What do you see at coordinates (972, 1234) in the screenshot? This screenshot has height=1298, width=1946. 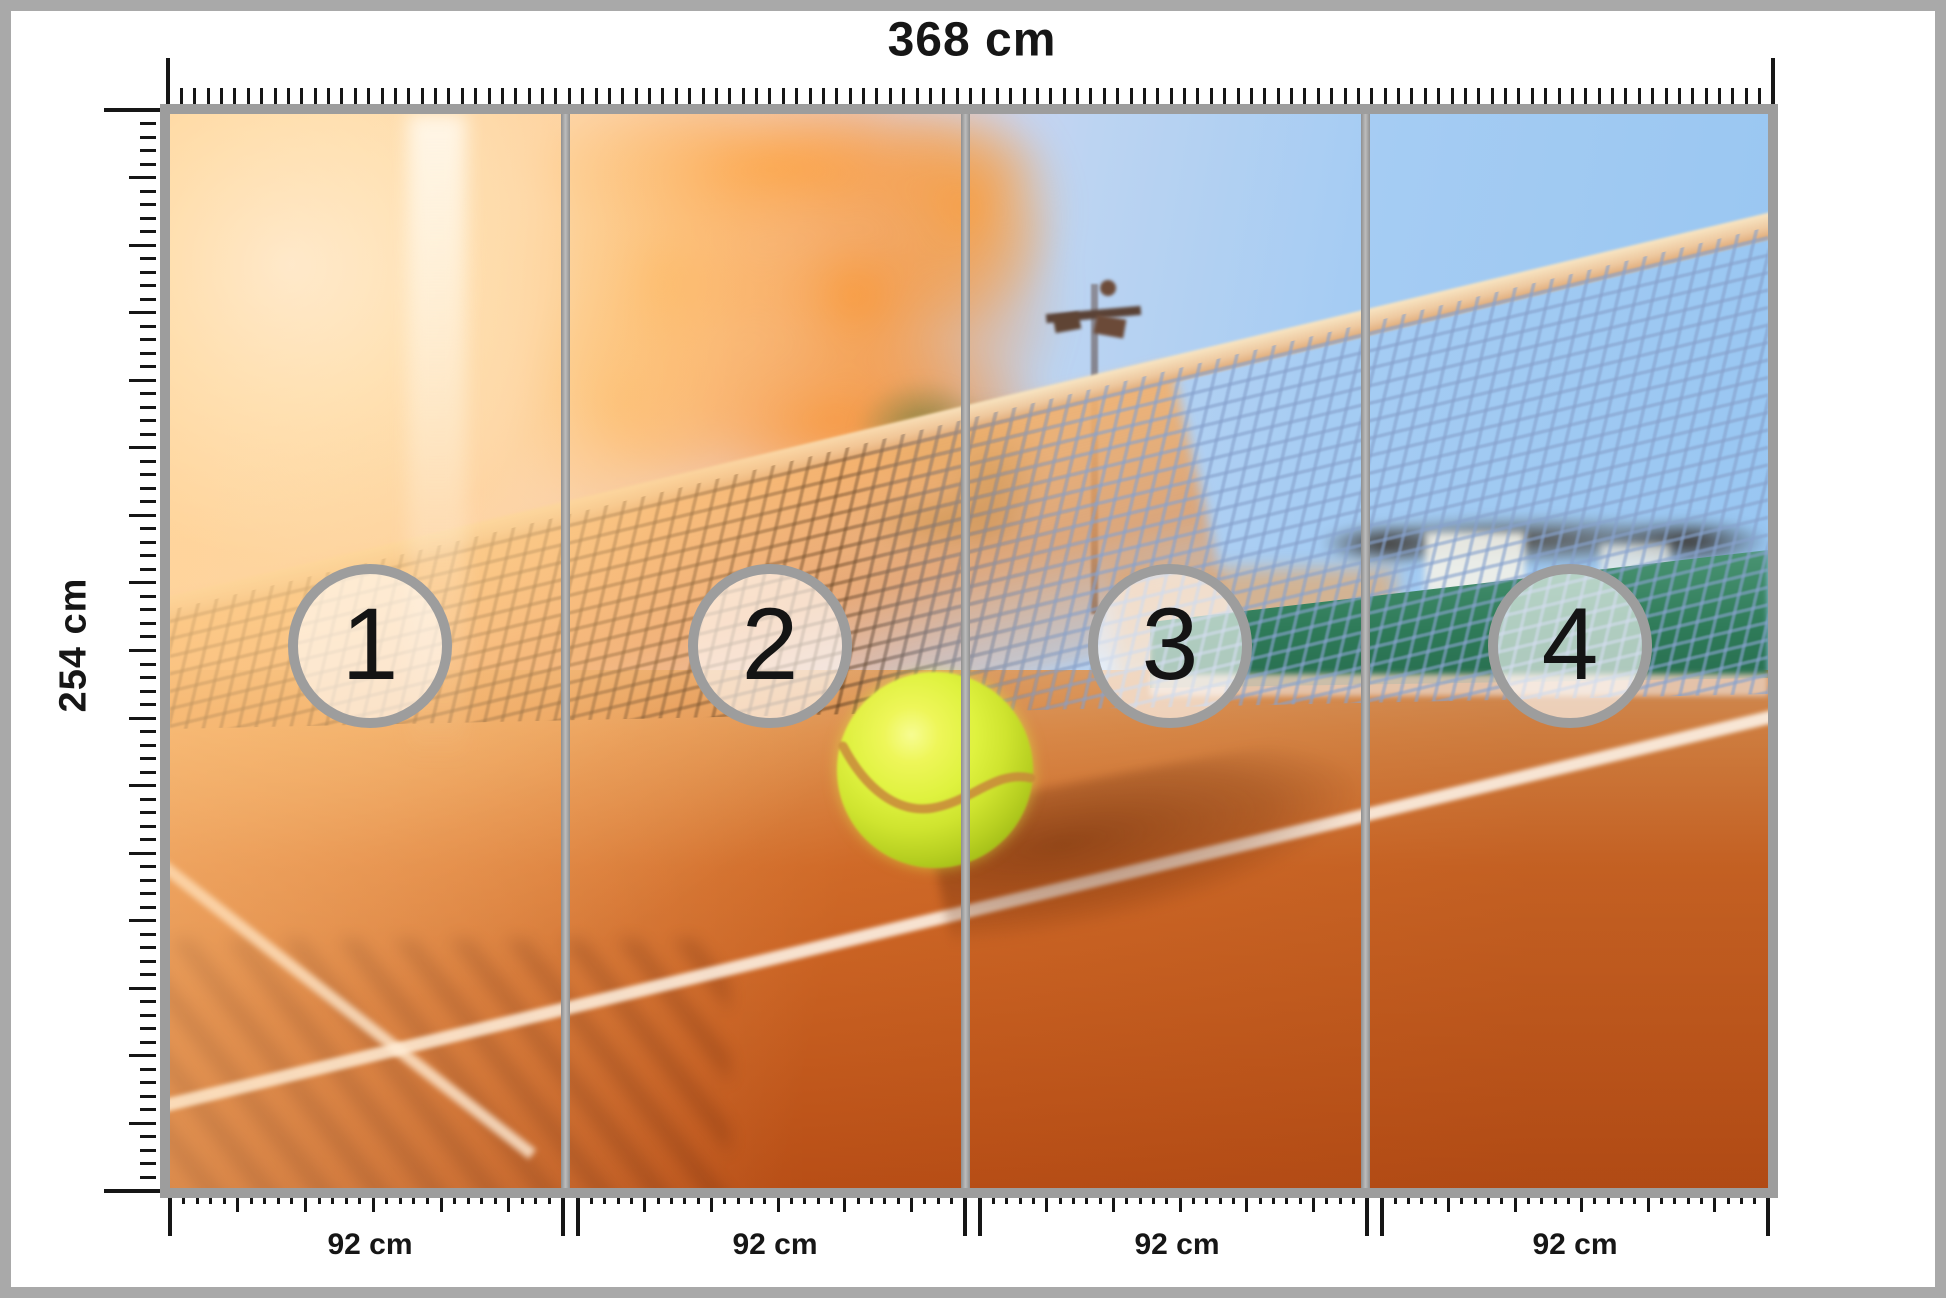 I see `bottom-ruler: 92 cm 92 cm 92 cm 92 cm` at bounding box center [972, 1234].